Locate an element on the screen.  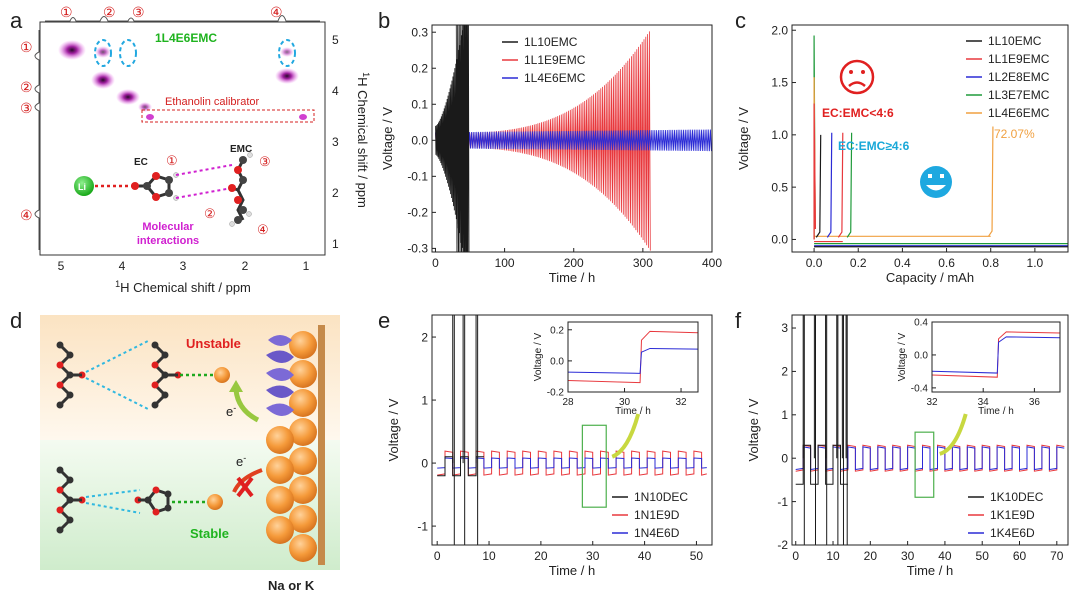
cross-icon is located at coordinates (245, 487).